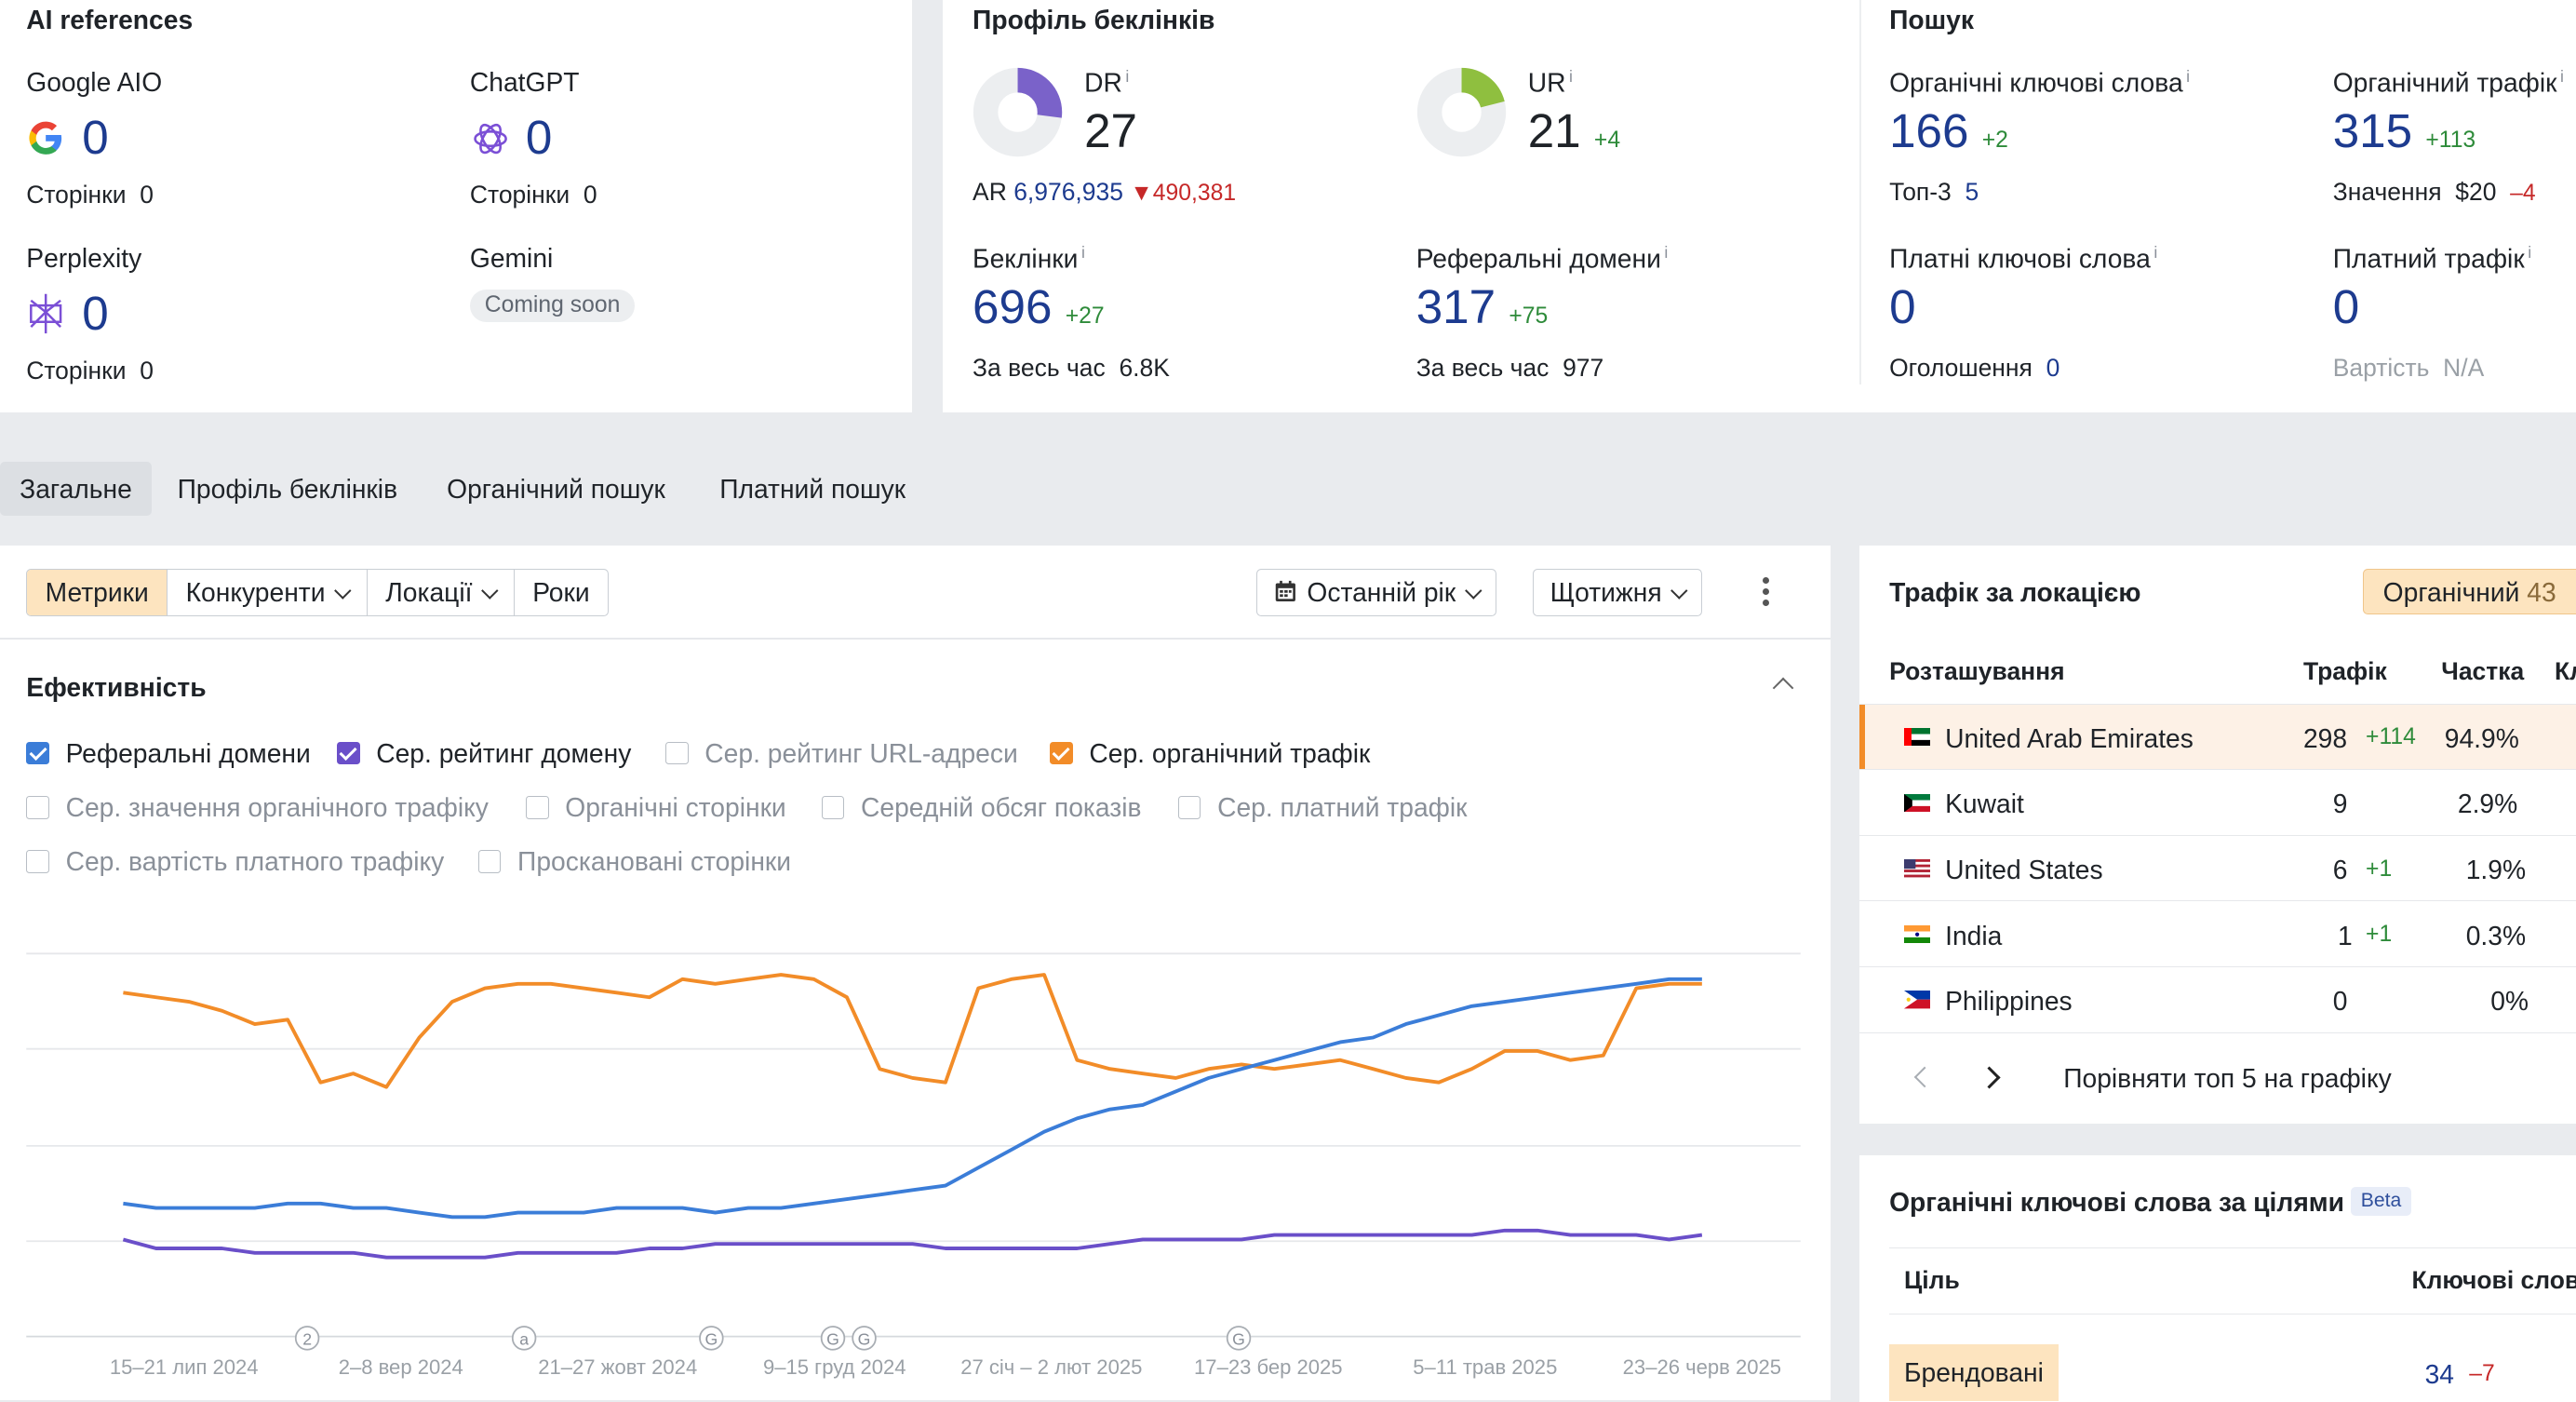 The width and height of the screenshot is (2576, 1402). Describe the element at coordinates (2036, 83) in the screenshot. I see `organic-kw-label: Органічні ключові слова` at that location.